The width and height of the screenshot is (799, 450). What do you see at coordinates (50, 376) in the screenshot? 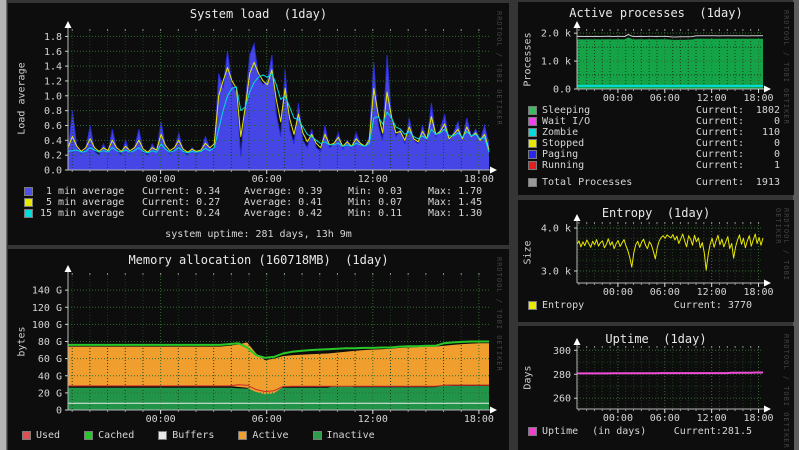
I see `svg-text: 40 G` at bounding box center [50, 376].